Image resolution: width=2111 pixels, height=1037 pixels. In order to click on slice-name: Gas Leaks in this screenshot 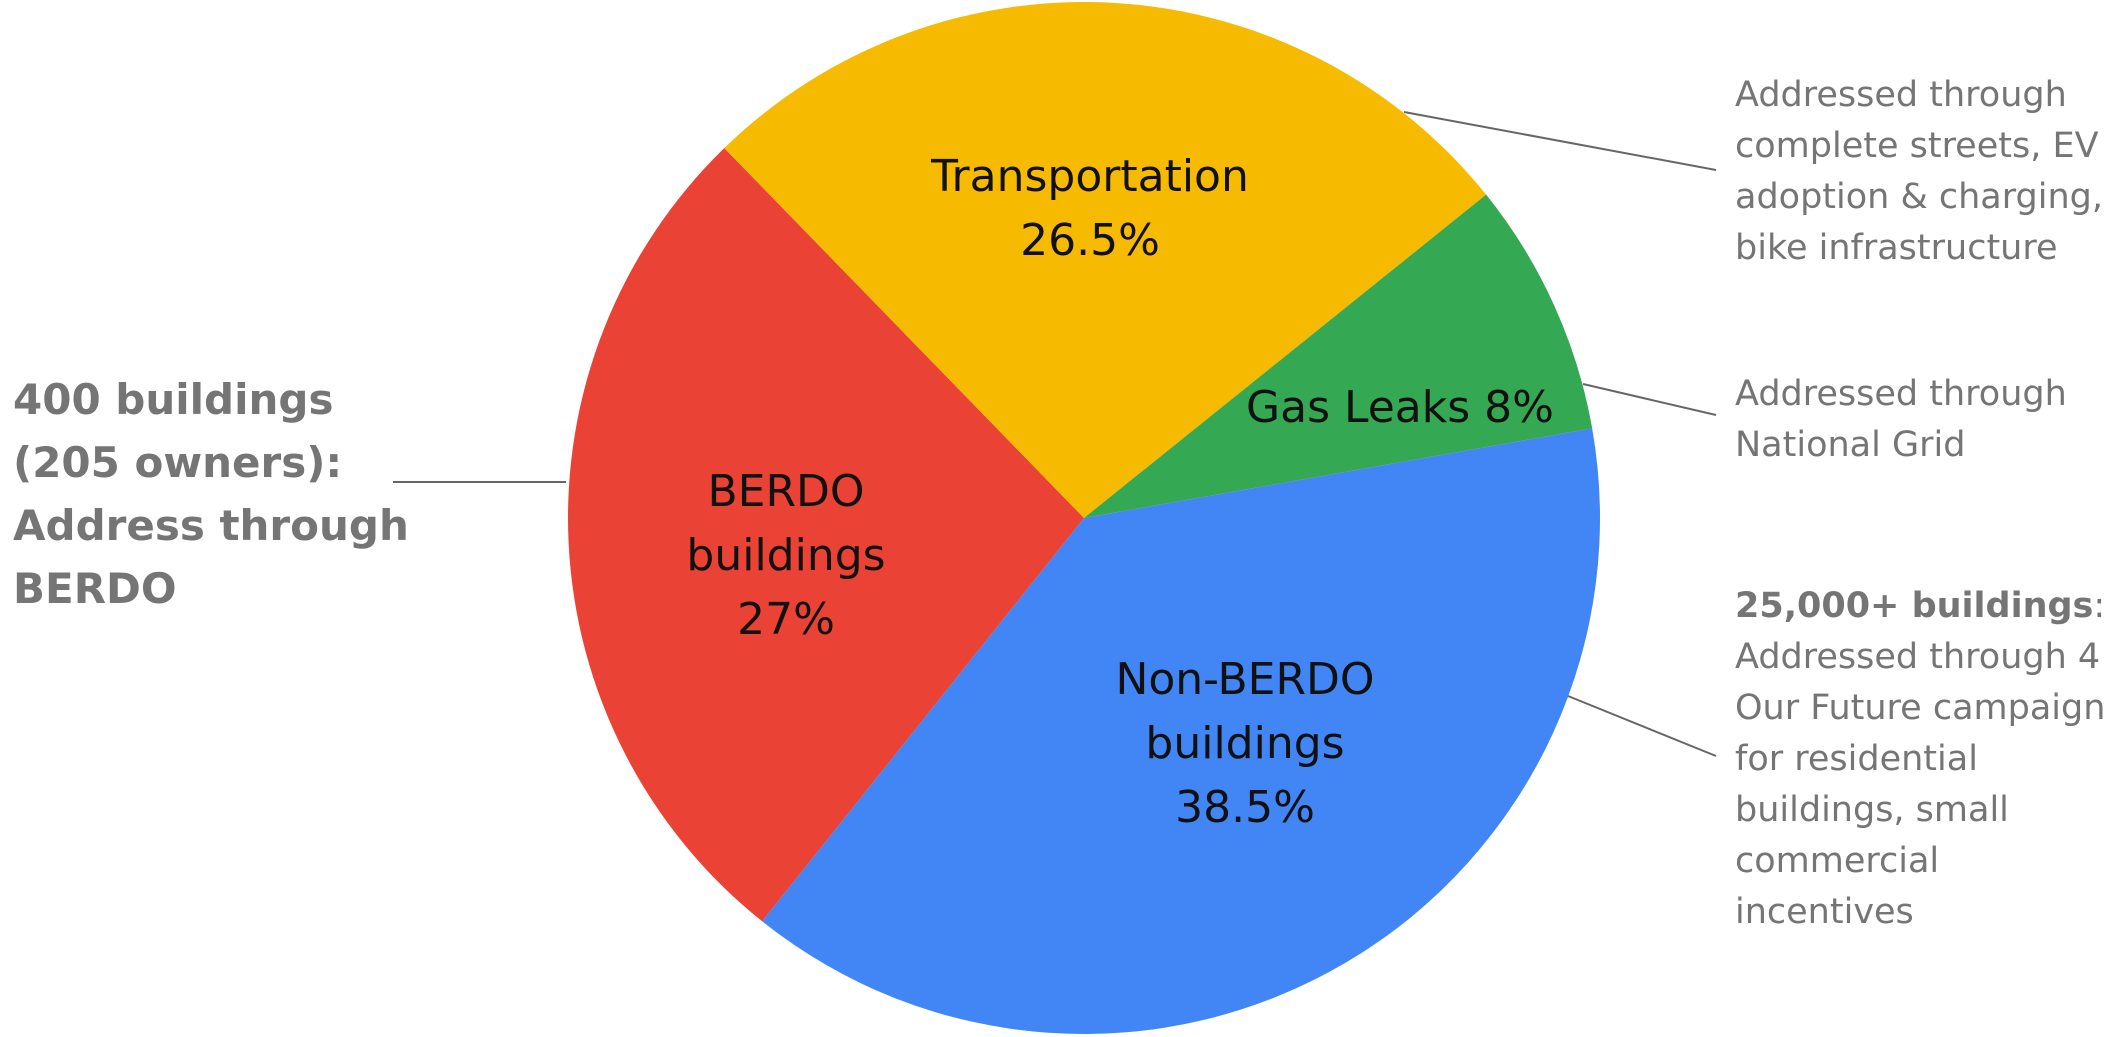, I will do `click(1358, 407)`.